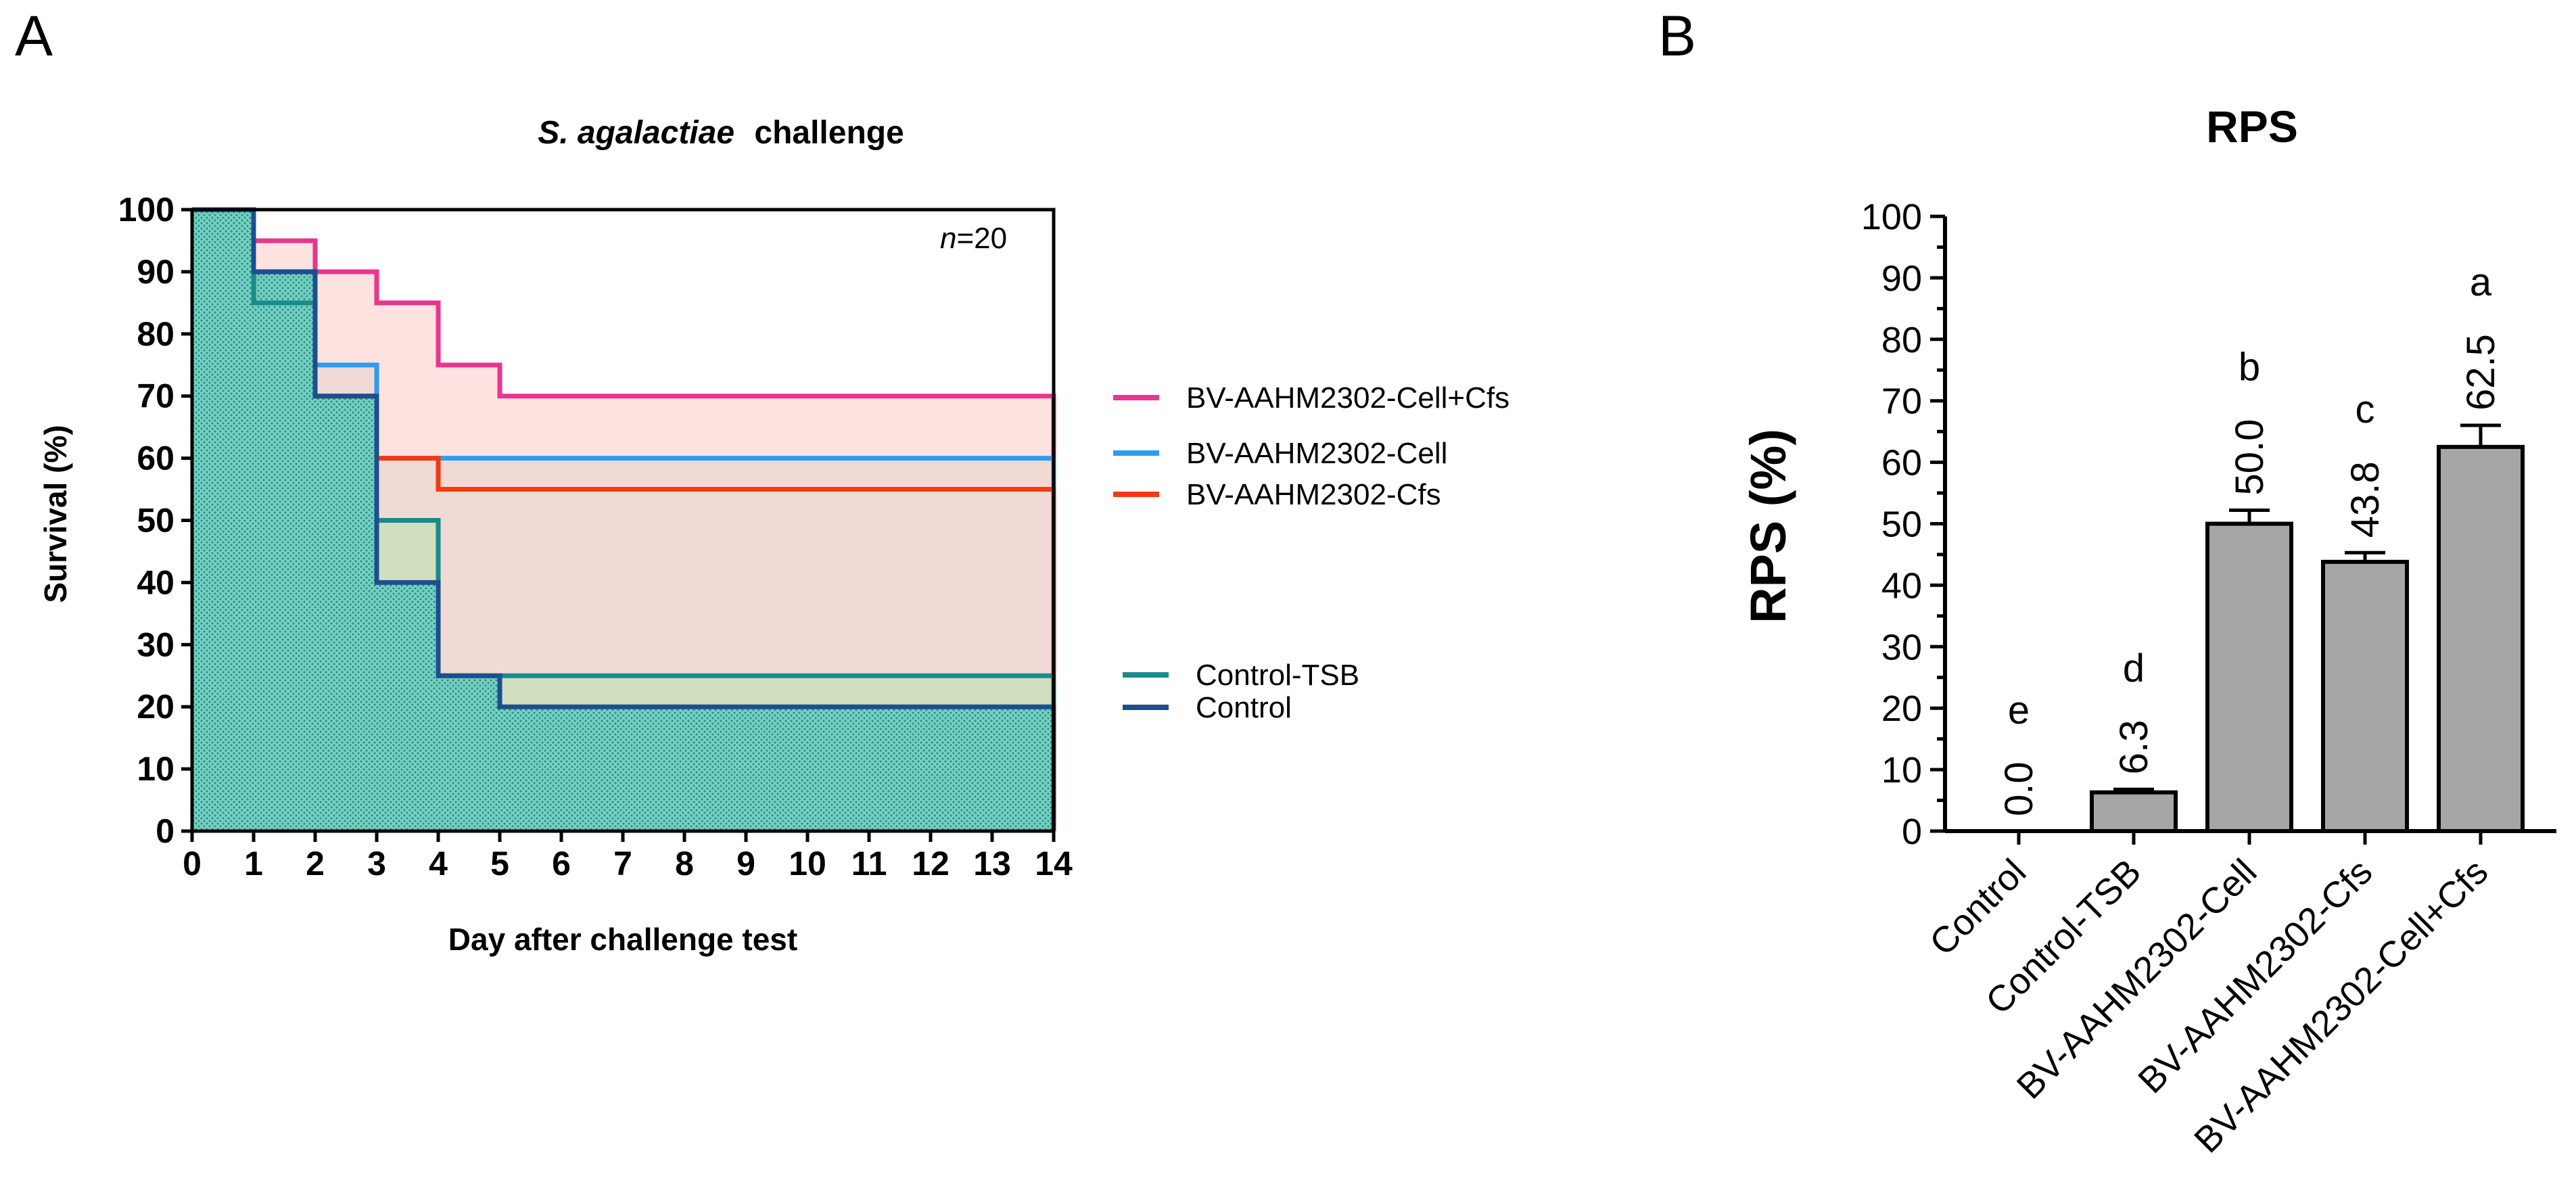 This screenshot has height=1201, width=2576. I want to click on n-annotation-italic: n, so click(948, 239).